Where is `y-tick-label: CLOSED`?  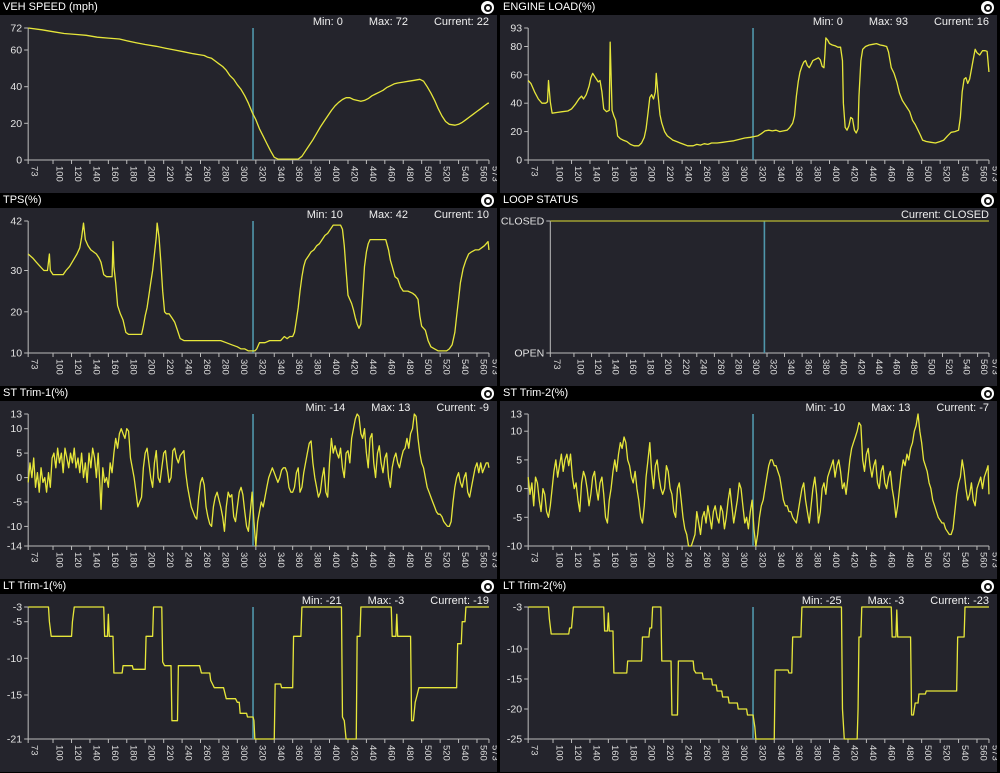
y-tick-label: CLOSED is located at coordinates (523, 222).